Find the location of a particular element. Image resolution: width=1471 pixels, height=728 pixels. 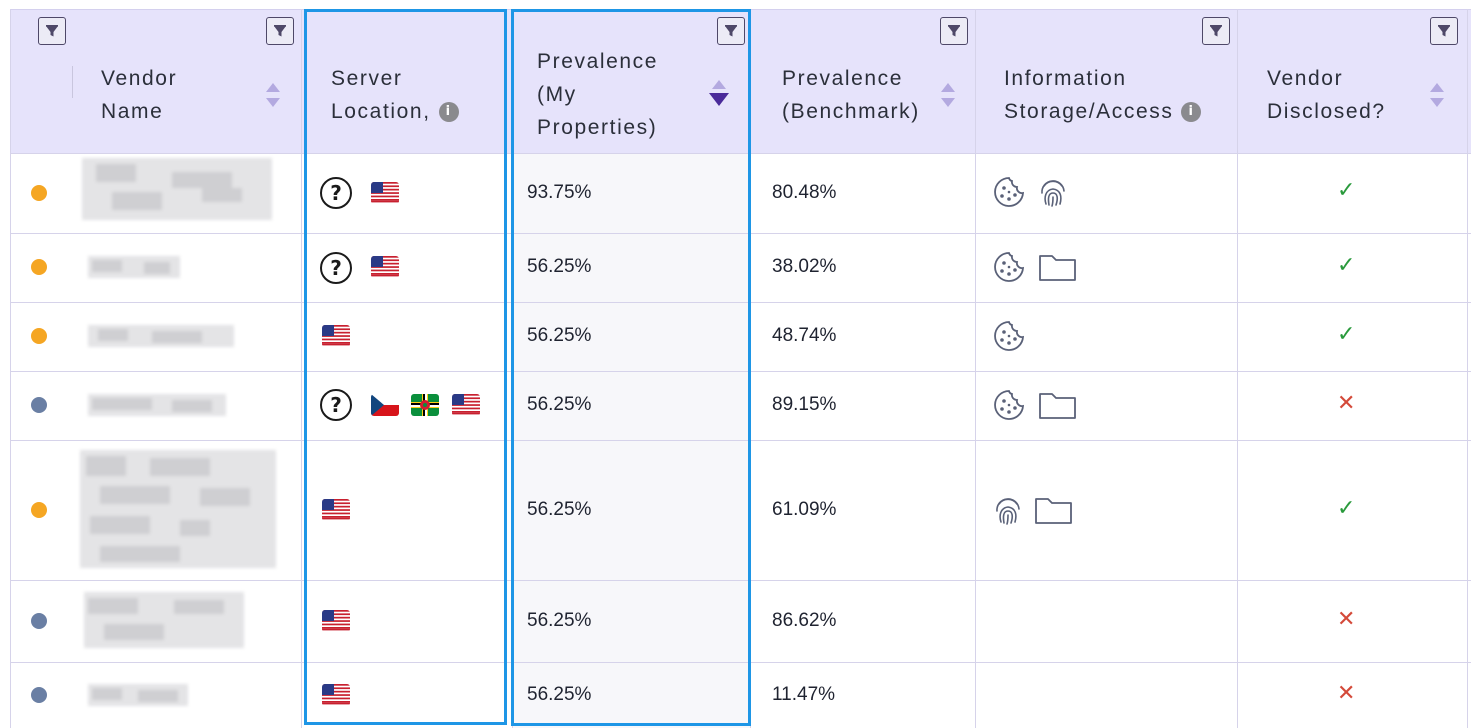

column-header-vendor-name: Vendor Name is located at coordinates (139, 95).